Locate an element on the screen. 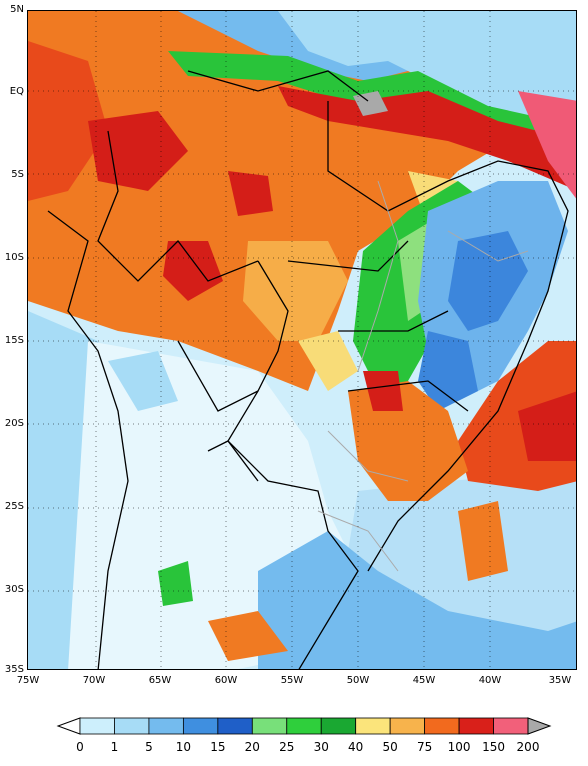 This screenshot has width=588, height=766. lat-tick: 20S is located at coordinates (14, 423).